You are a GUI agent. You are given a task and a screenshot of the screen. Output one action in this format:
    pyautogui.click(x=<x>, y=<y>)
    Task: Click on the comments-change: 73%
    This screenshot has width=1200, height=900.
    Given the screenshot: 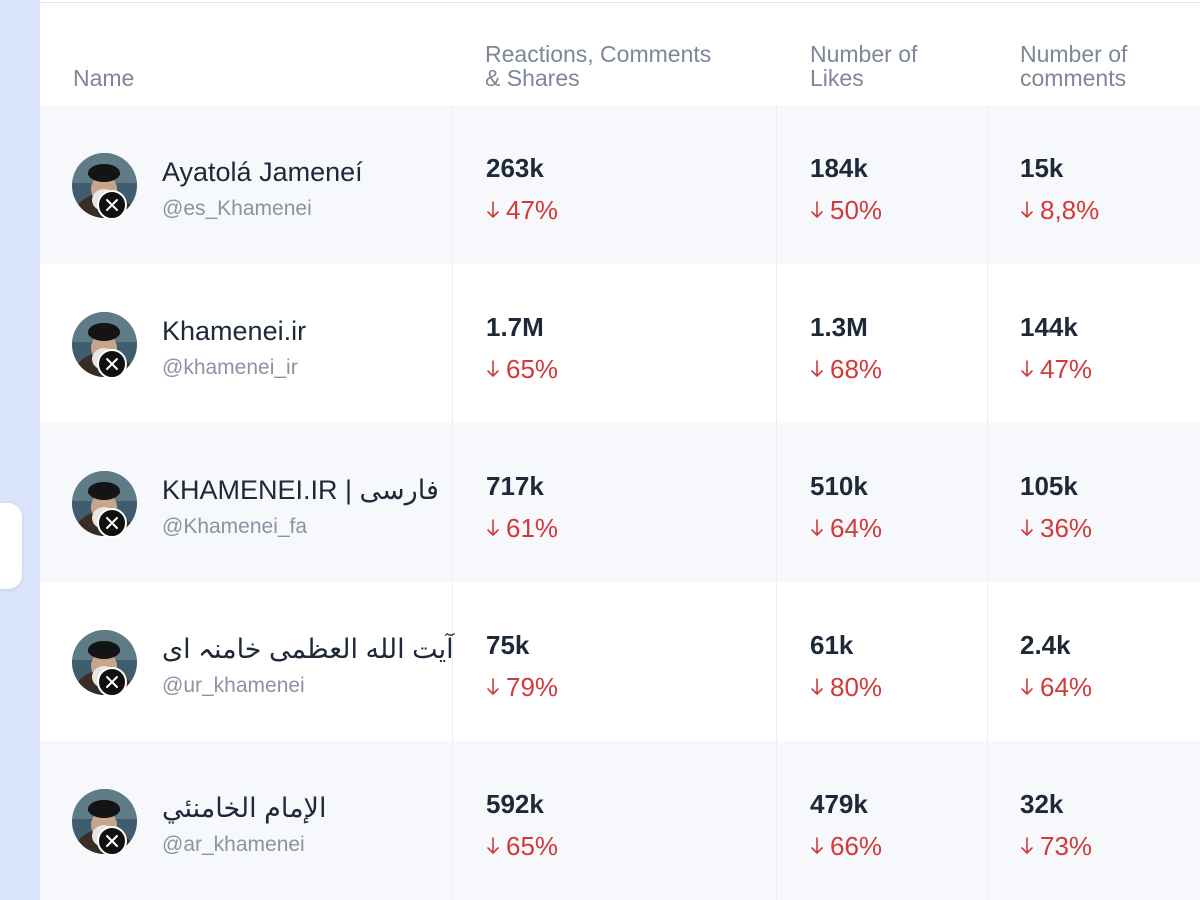 What is the action you would take?
    pyautogui.click(x=1056, y=846)
    